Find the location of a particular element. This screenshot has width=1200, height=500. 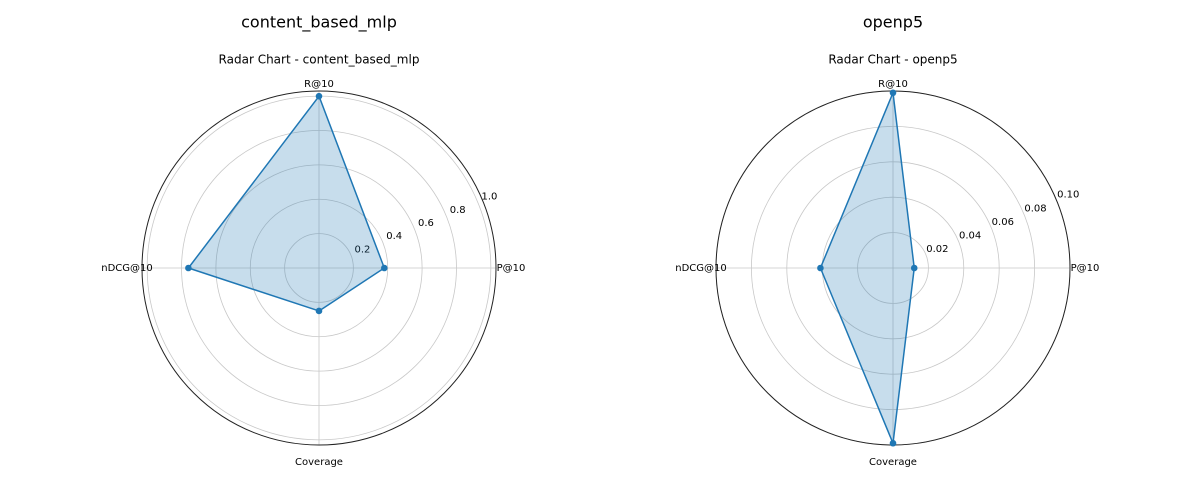

radial-tick-label: 1.0 is located at coordinates (490, 197).